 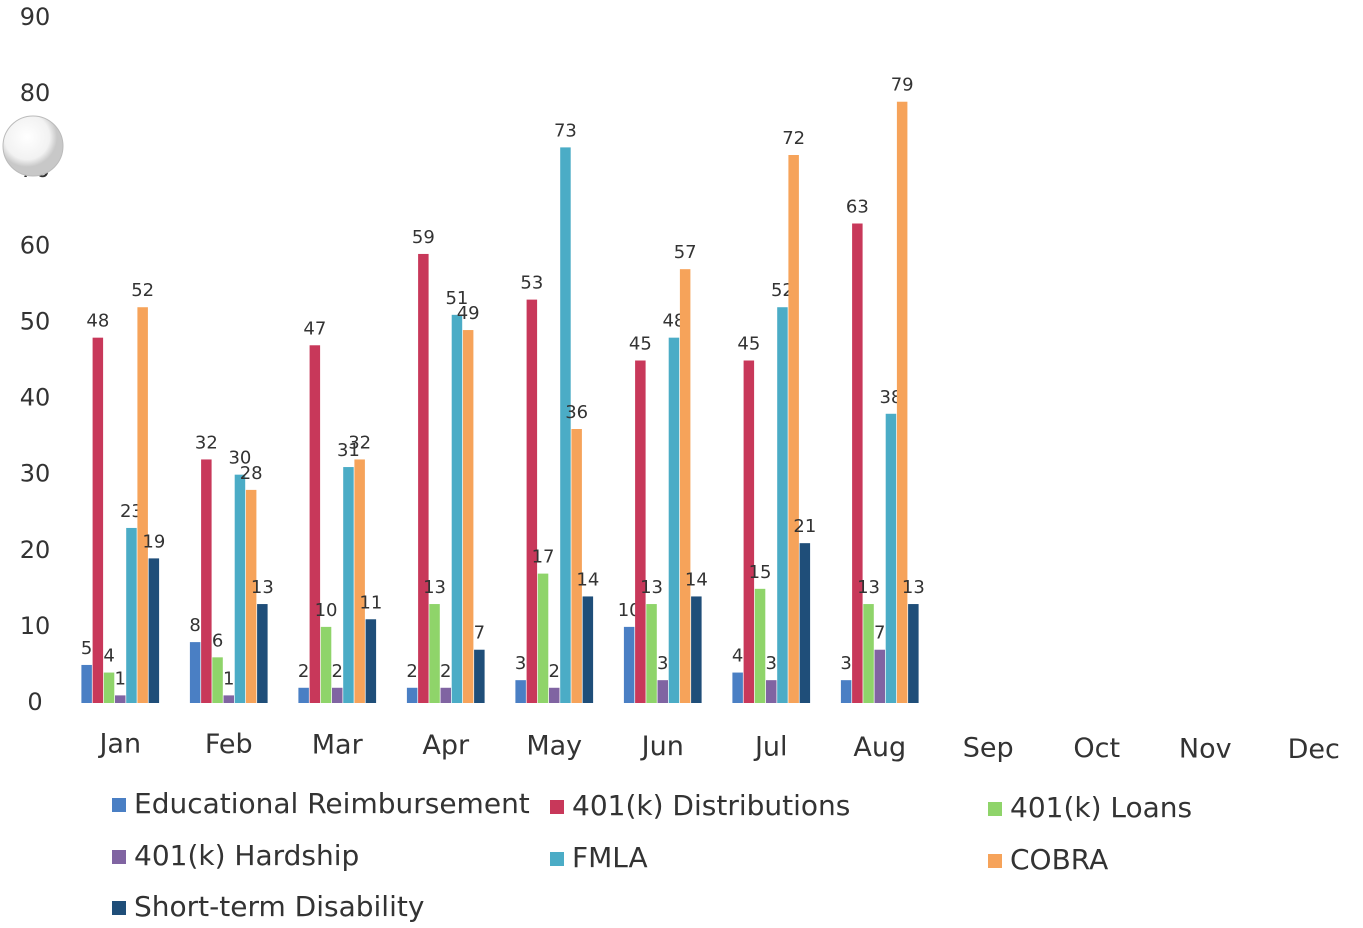 What do you see at coordinates (468, 313) in the screenshot?
I see `data-label: 49` at bounding box center [468, 313].